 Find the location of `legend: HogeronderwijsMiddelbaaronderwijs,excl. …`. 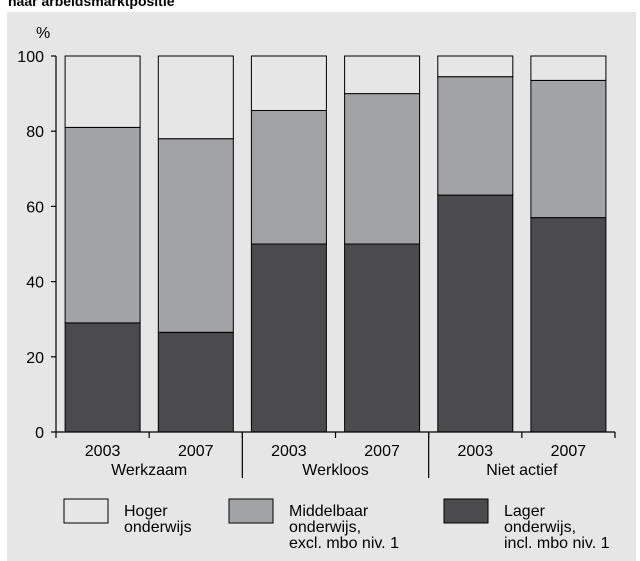

legend: HogeronderwijsMiddelbaaronderwijs,excl. … is located at coordinates (336, 525).